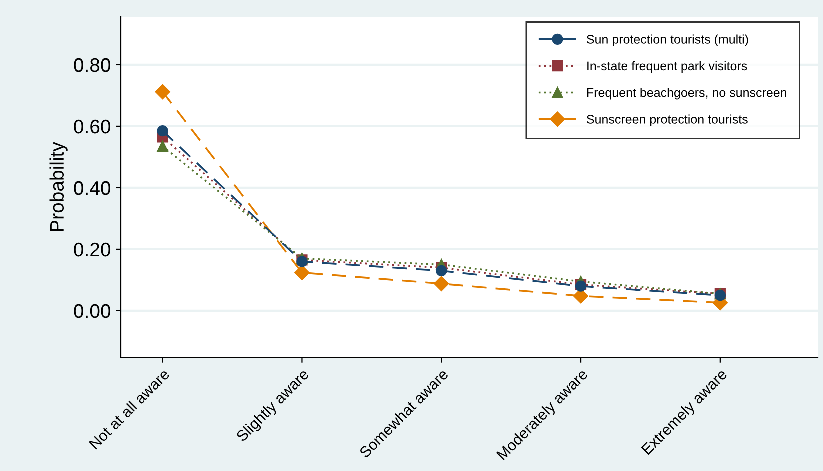 Image resolution: width=823 pixels, height=471 pixels. What do you see at coordinates (667, 120) in the screenshot?
I see `legend-label: Sunscreen protection tourists` at bounding box center [667, 120].